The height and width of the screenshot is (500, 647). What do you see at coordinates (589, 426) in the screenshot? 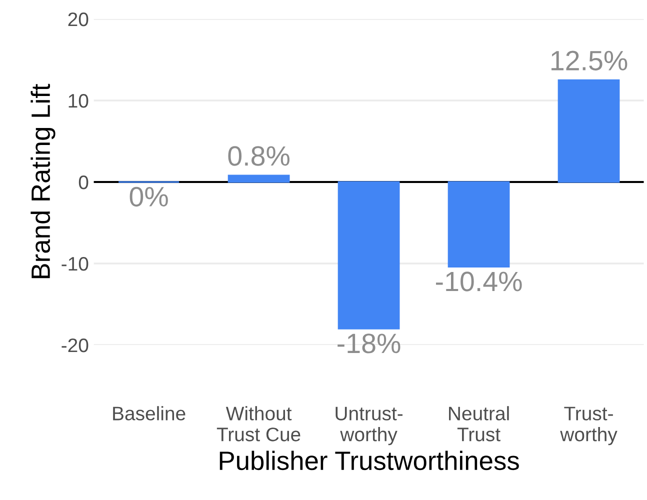
I see `x-tick-label: Trust- worthy` at bounding box center [589, 426].